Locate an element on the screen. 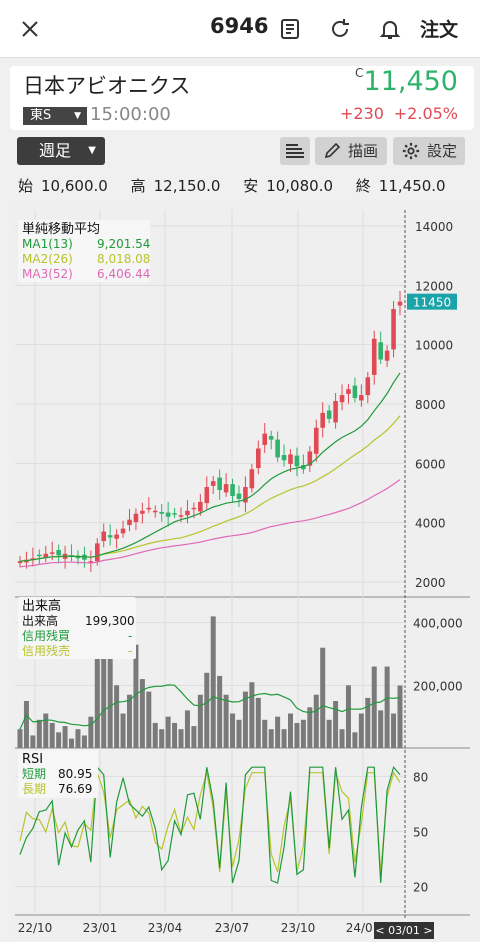 Image resolution: width=480 pixels, height=942 pixels. price-tick-label: 14000 is located at coordinates (434, 227).